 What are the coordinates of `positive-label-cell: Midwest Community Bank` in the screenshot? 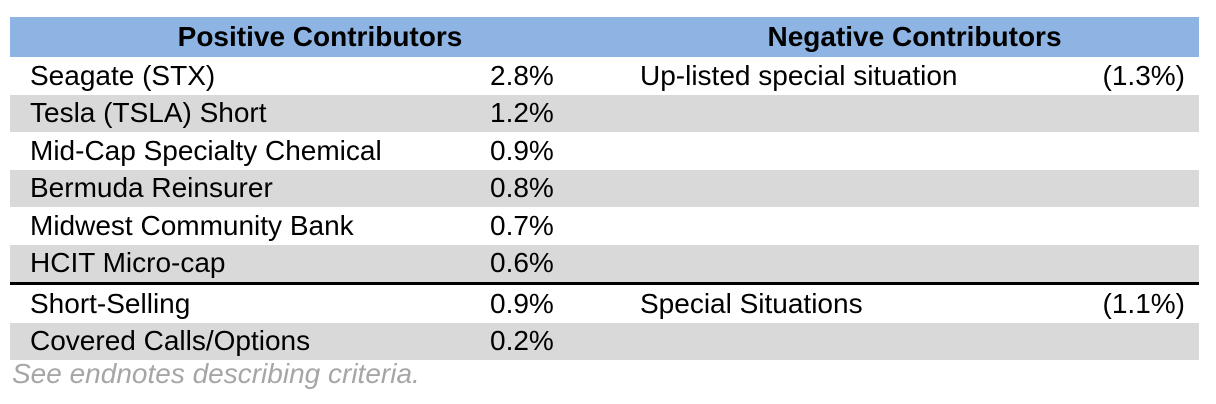 It's located at (192, 225).